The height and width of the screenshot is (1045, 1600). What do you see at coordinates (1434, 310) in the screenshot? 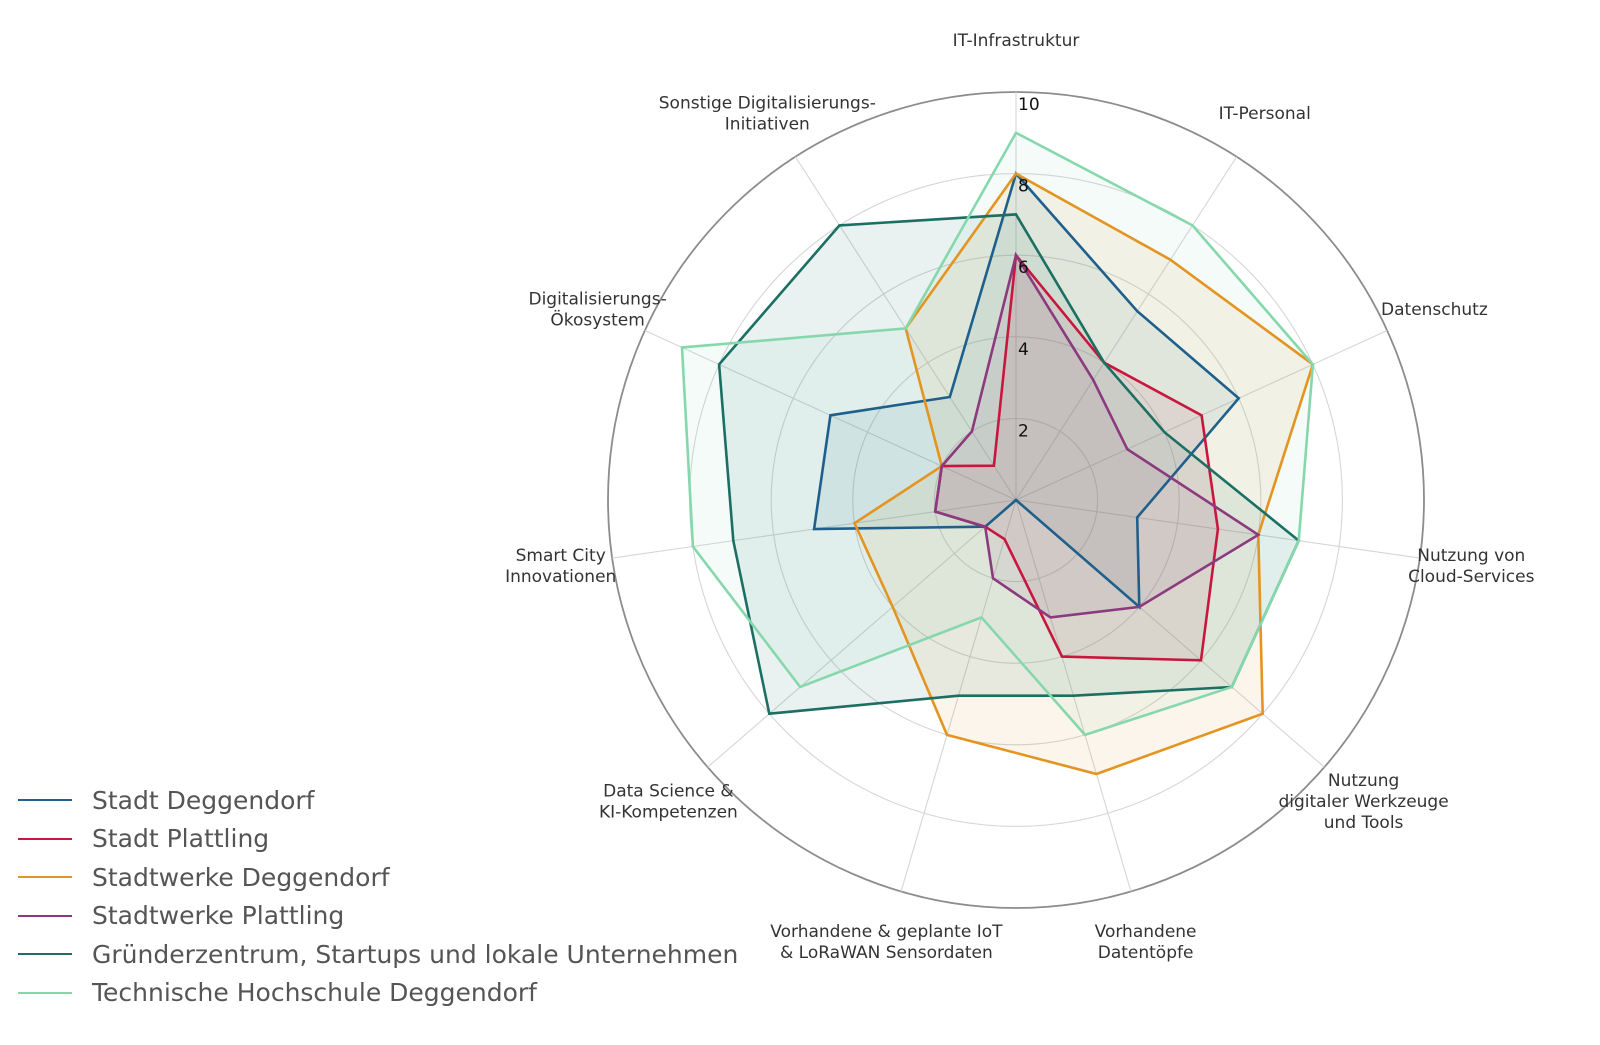
I see `axis-label: Datenschutz` at bounding box center [1434, 310].